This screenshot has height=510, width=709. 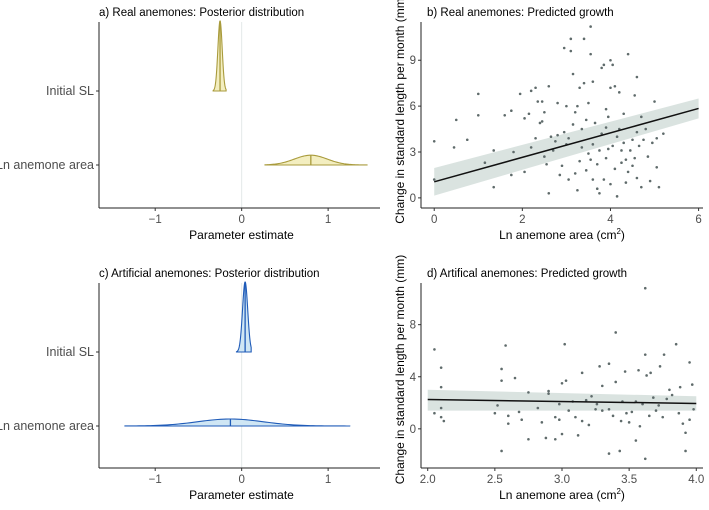 I want to click on x-axis-label-main: Ln anemone area (cm, so click(x=557, y=235).